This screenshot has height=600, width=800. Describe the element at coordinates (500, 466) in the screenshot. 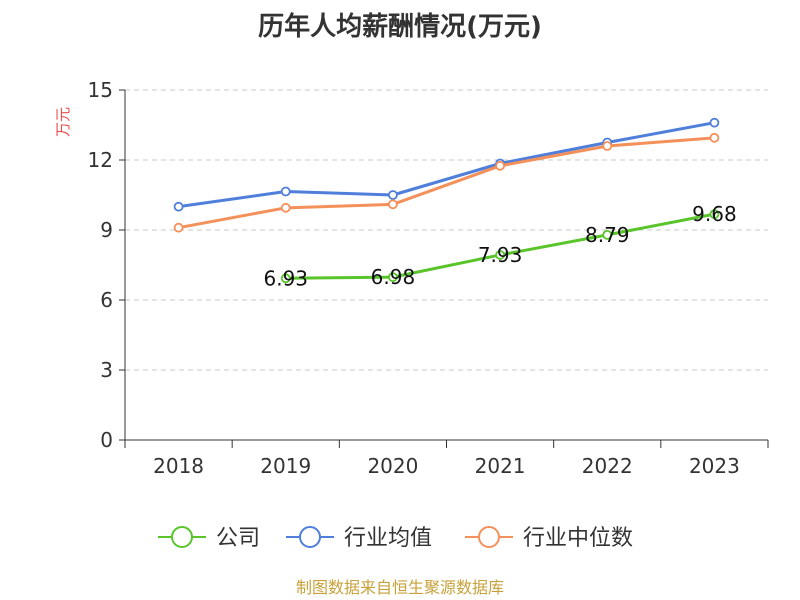

I see `x-tick-label: 2021` at that location.